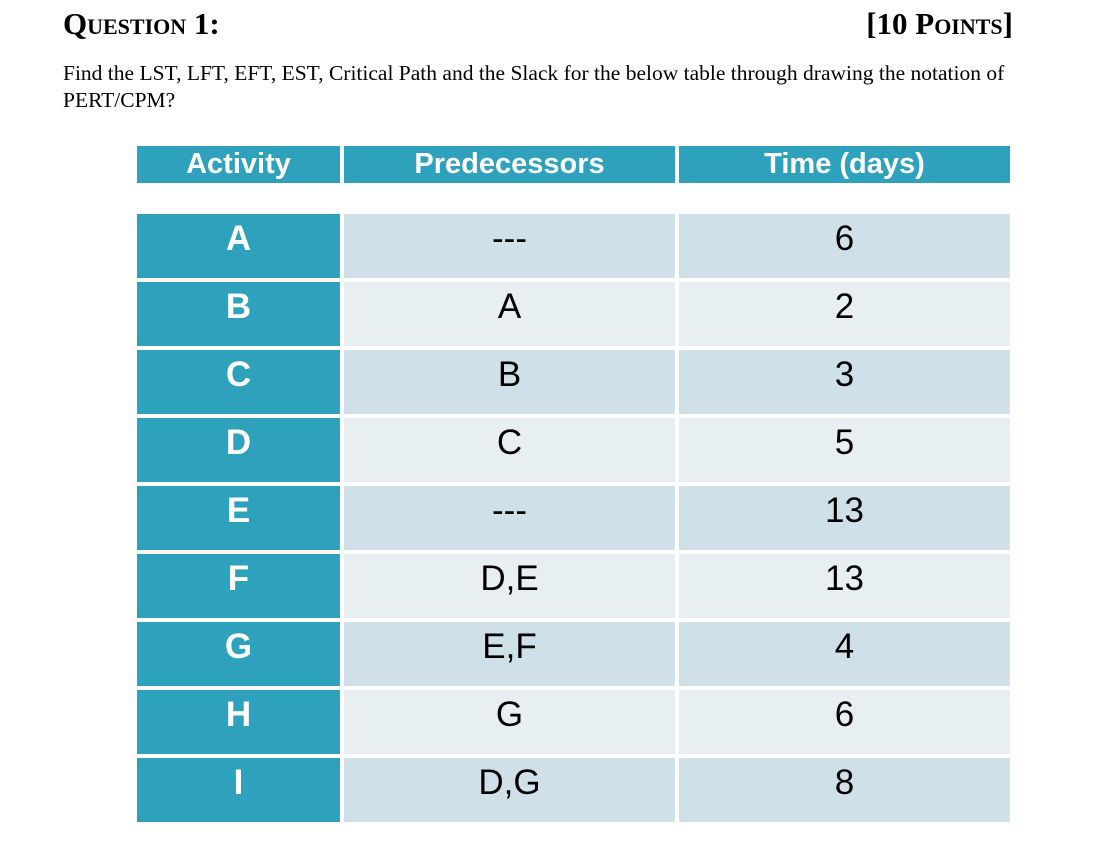  What do you see at coordinates (238, 722) in the screenshot?
I see `activity-cell: H` at bounding box center [238, 722].